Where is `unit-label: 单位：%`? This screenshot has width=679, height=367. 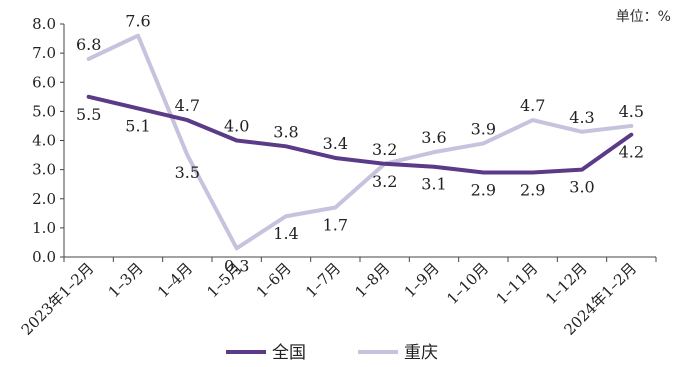 unit-label: 单位：% is located at coordinates (643, 17).